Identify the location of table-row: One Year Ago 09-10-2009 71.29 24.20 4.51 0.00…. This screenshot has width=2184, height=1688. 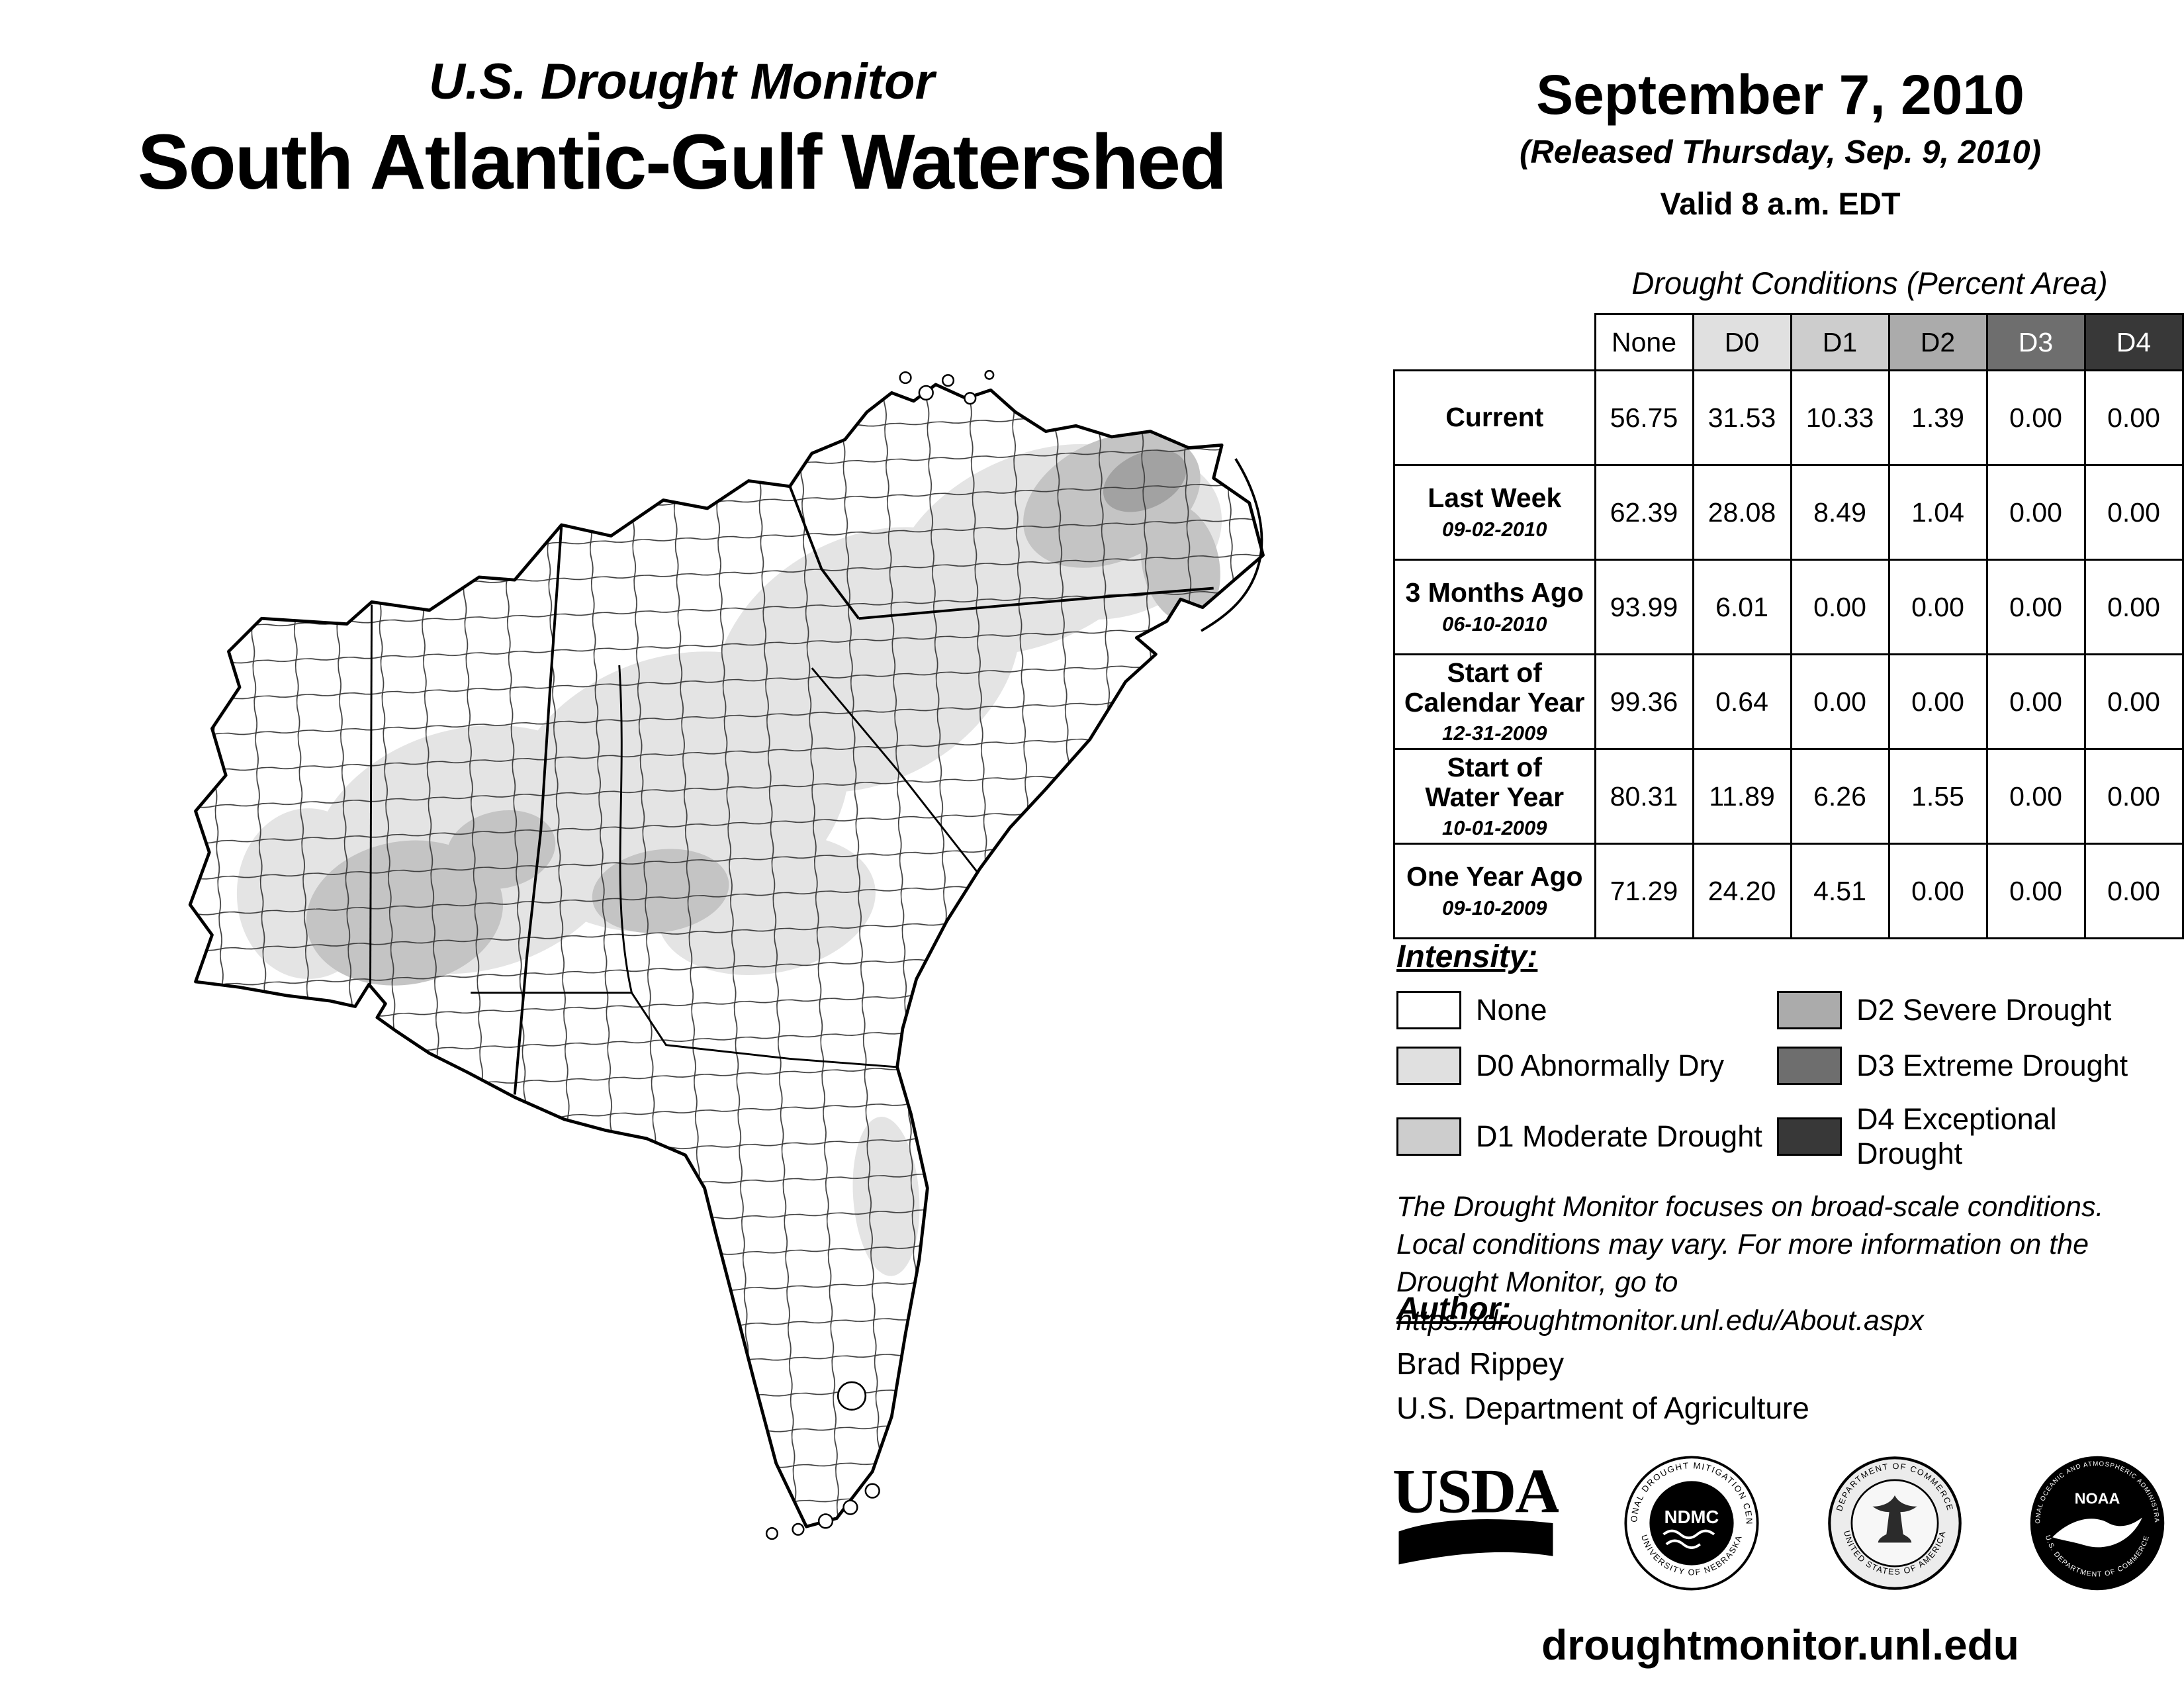
(1789, 891).